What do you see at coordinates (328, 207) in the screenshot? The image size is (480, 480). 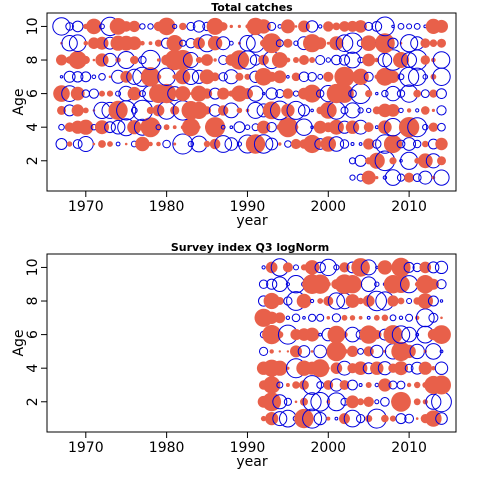 I see `x-tick-label: 2000` at bounding box center [328, 207].